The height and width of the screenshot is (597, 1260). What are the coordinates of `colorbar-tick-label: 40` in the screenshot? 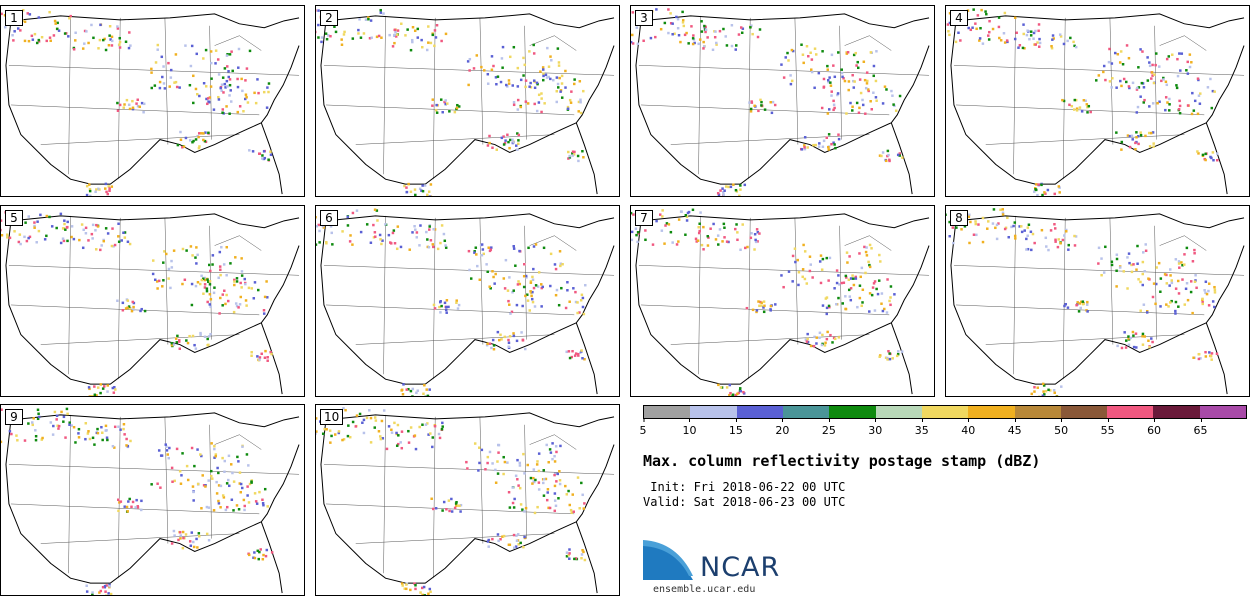 It's located at (968, 427).